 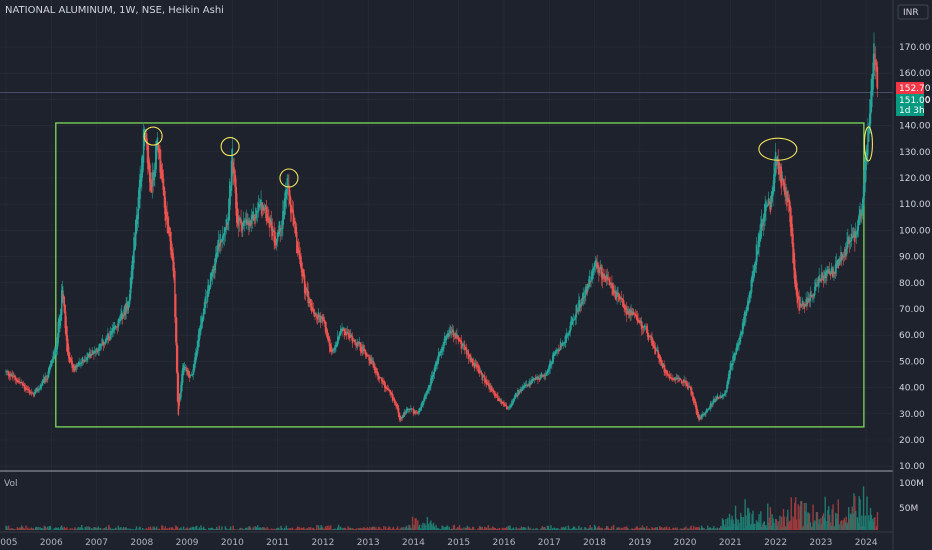 I want to click on currency-label: INR, so click(x=911, y=13).